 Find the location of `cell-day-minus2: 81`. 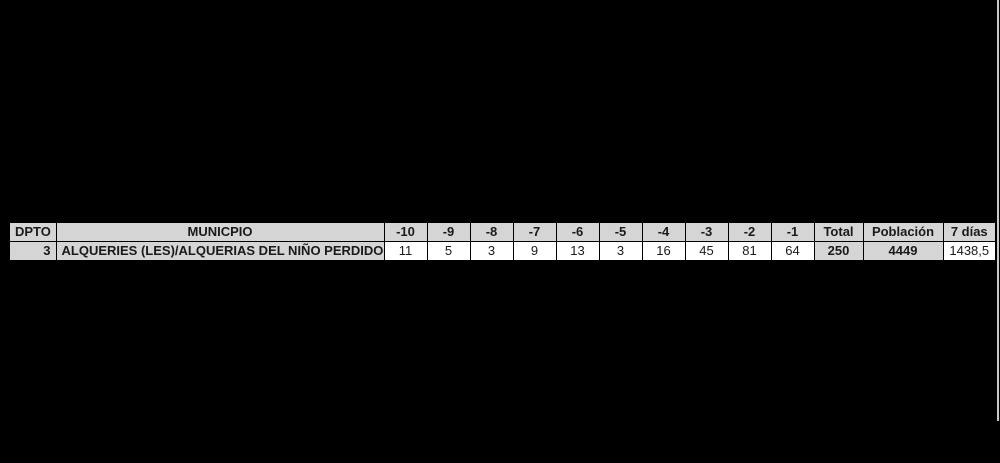

cell-day-minus2: 81 is located at coordinates (749, 251).